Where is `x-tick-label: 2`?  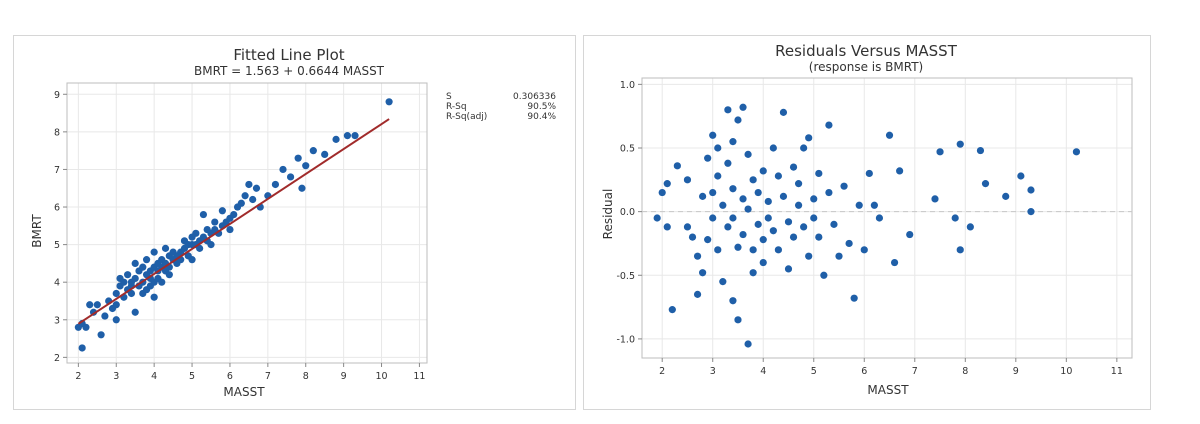
x-tick-label: 2 is located at coordinates (78, 376).